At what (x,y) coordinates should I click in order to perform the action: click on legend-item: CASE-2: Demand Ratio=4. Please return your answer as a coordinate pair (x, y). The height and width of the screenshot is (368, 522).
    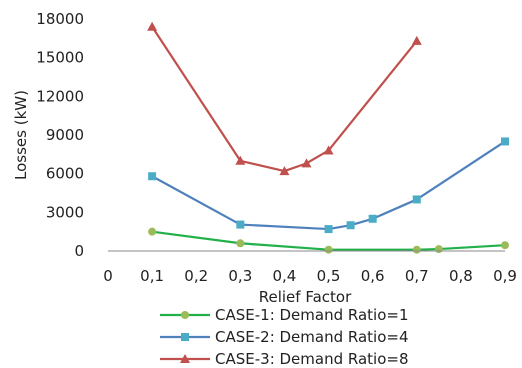
    Looking at the image, I should click on (284, 337).